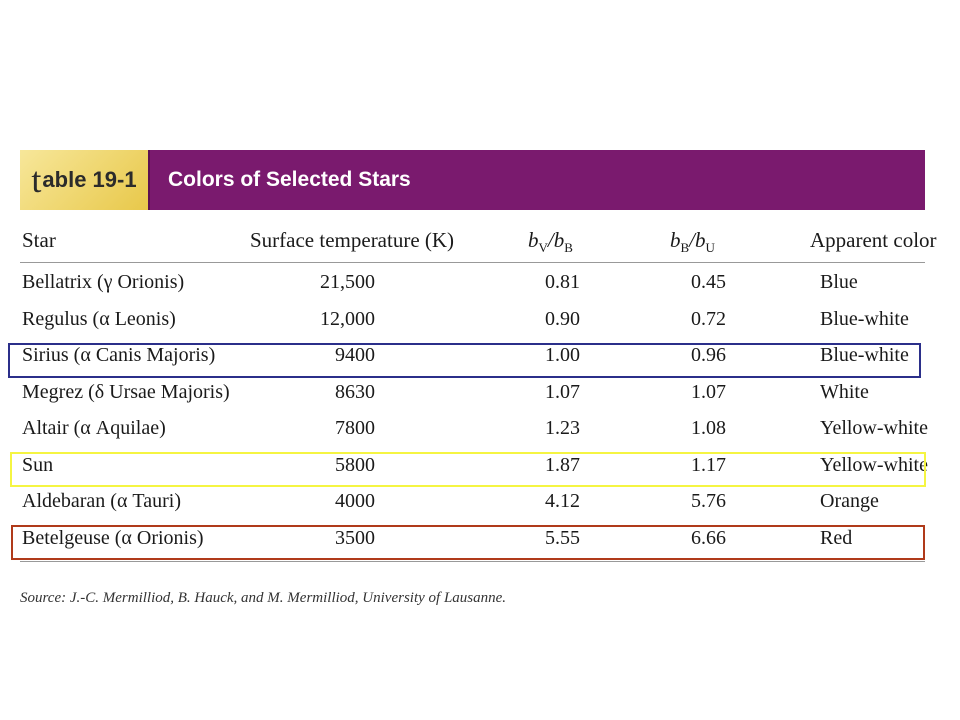 This screenshot has width=960, height=720. Describe the element at coordinates (352, 240) in the screenshot. I see `header-temperature: Surface temperature (K)` at that location.